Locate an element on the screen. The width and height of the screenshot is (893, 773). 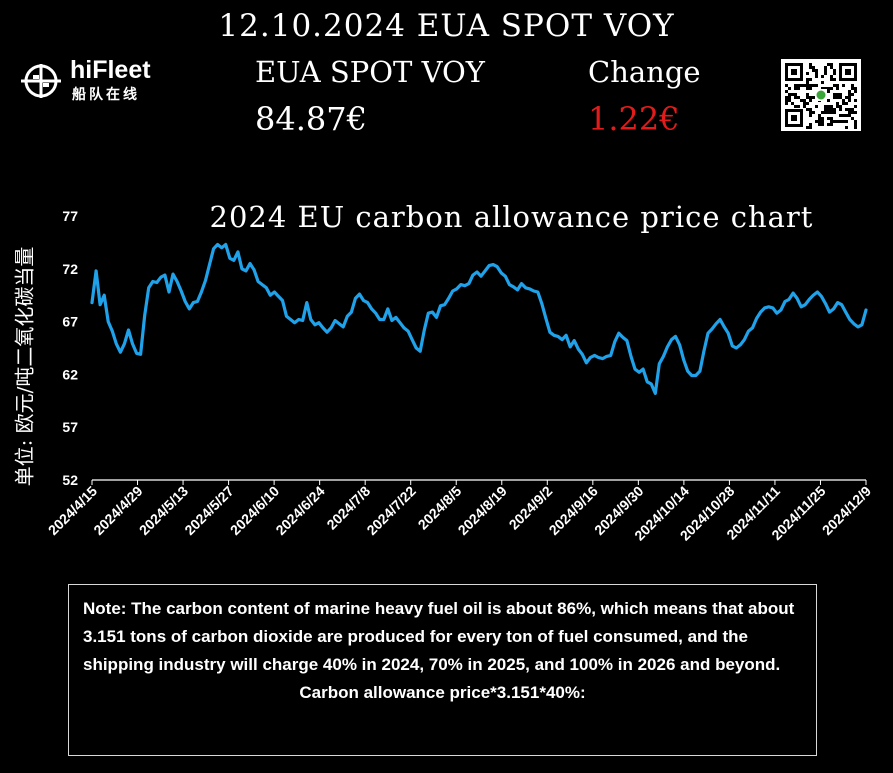
y-tick-labels: 52 57 62 67 72 77 is located at coordinates (70, 348).